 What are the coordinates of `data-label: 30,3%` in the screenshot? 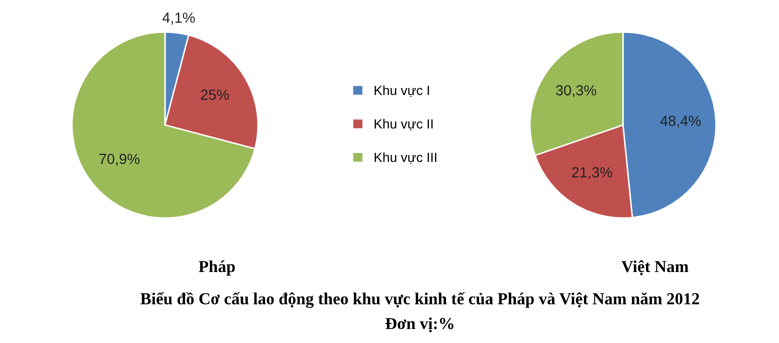 It's located at (576, 91).